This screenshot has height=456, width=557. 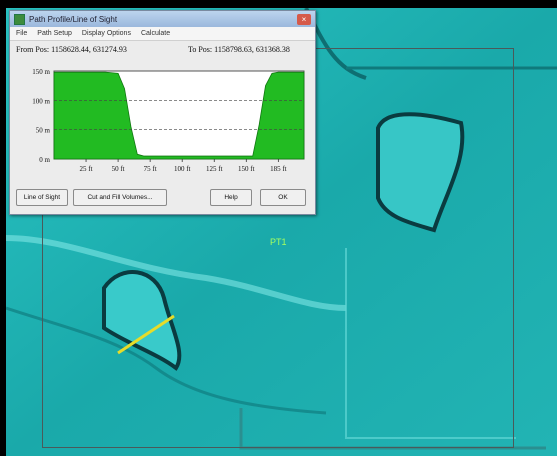 I want to click on y-tick-label: 0 m, so click(x=44, y=160).